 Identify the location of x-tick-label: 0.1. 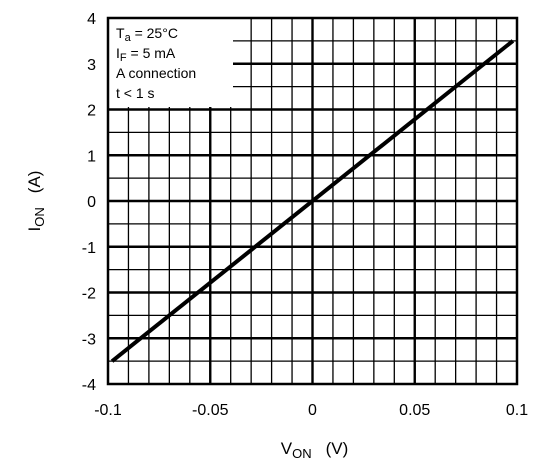
(517, 410).